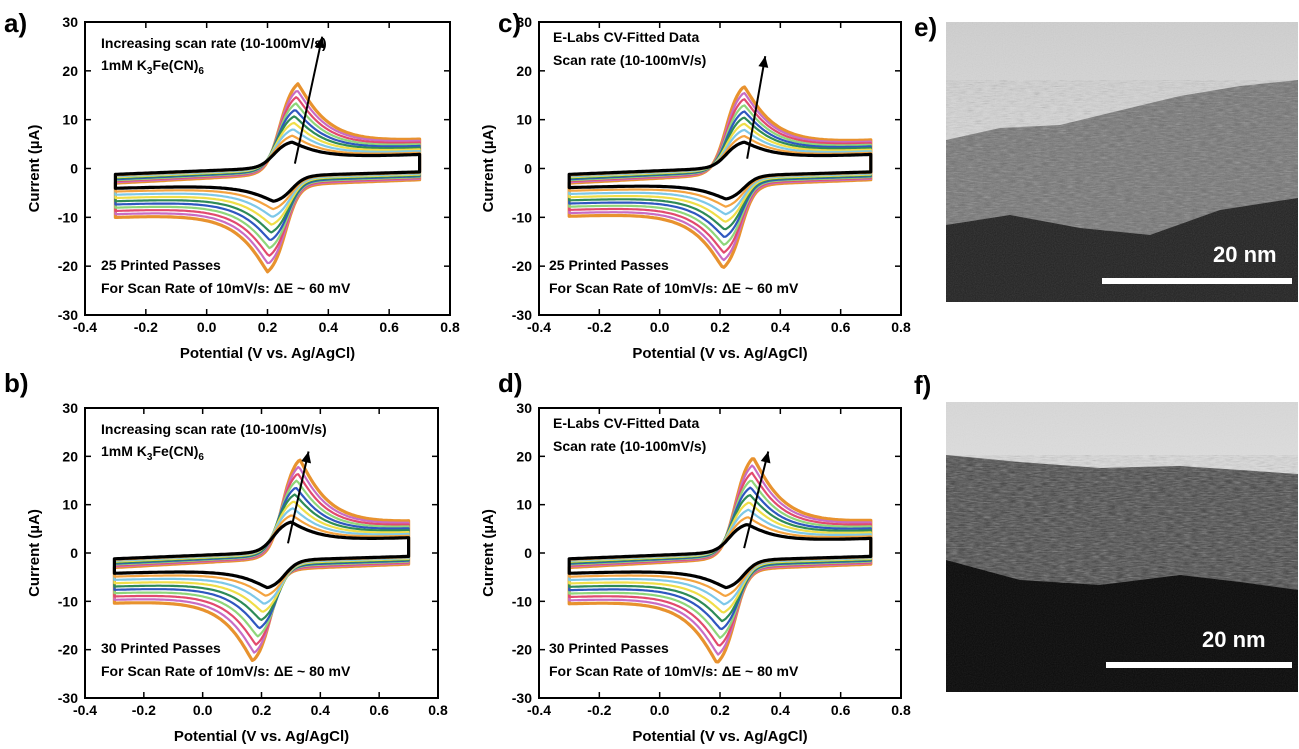 Image resolution: width=1299 pixels, height=749 pixels. I want to click on trend-arrow-b, so click(298, 497).